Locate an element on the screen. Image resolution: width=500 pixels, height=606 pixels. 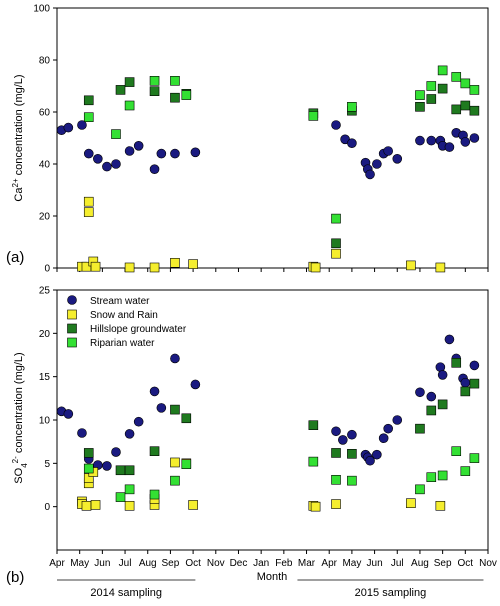
y-tick-label: 0 is located at coordinates (47, 507).